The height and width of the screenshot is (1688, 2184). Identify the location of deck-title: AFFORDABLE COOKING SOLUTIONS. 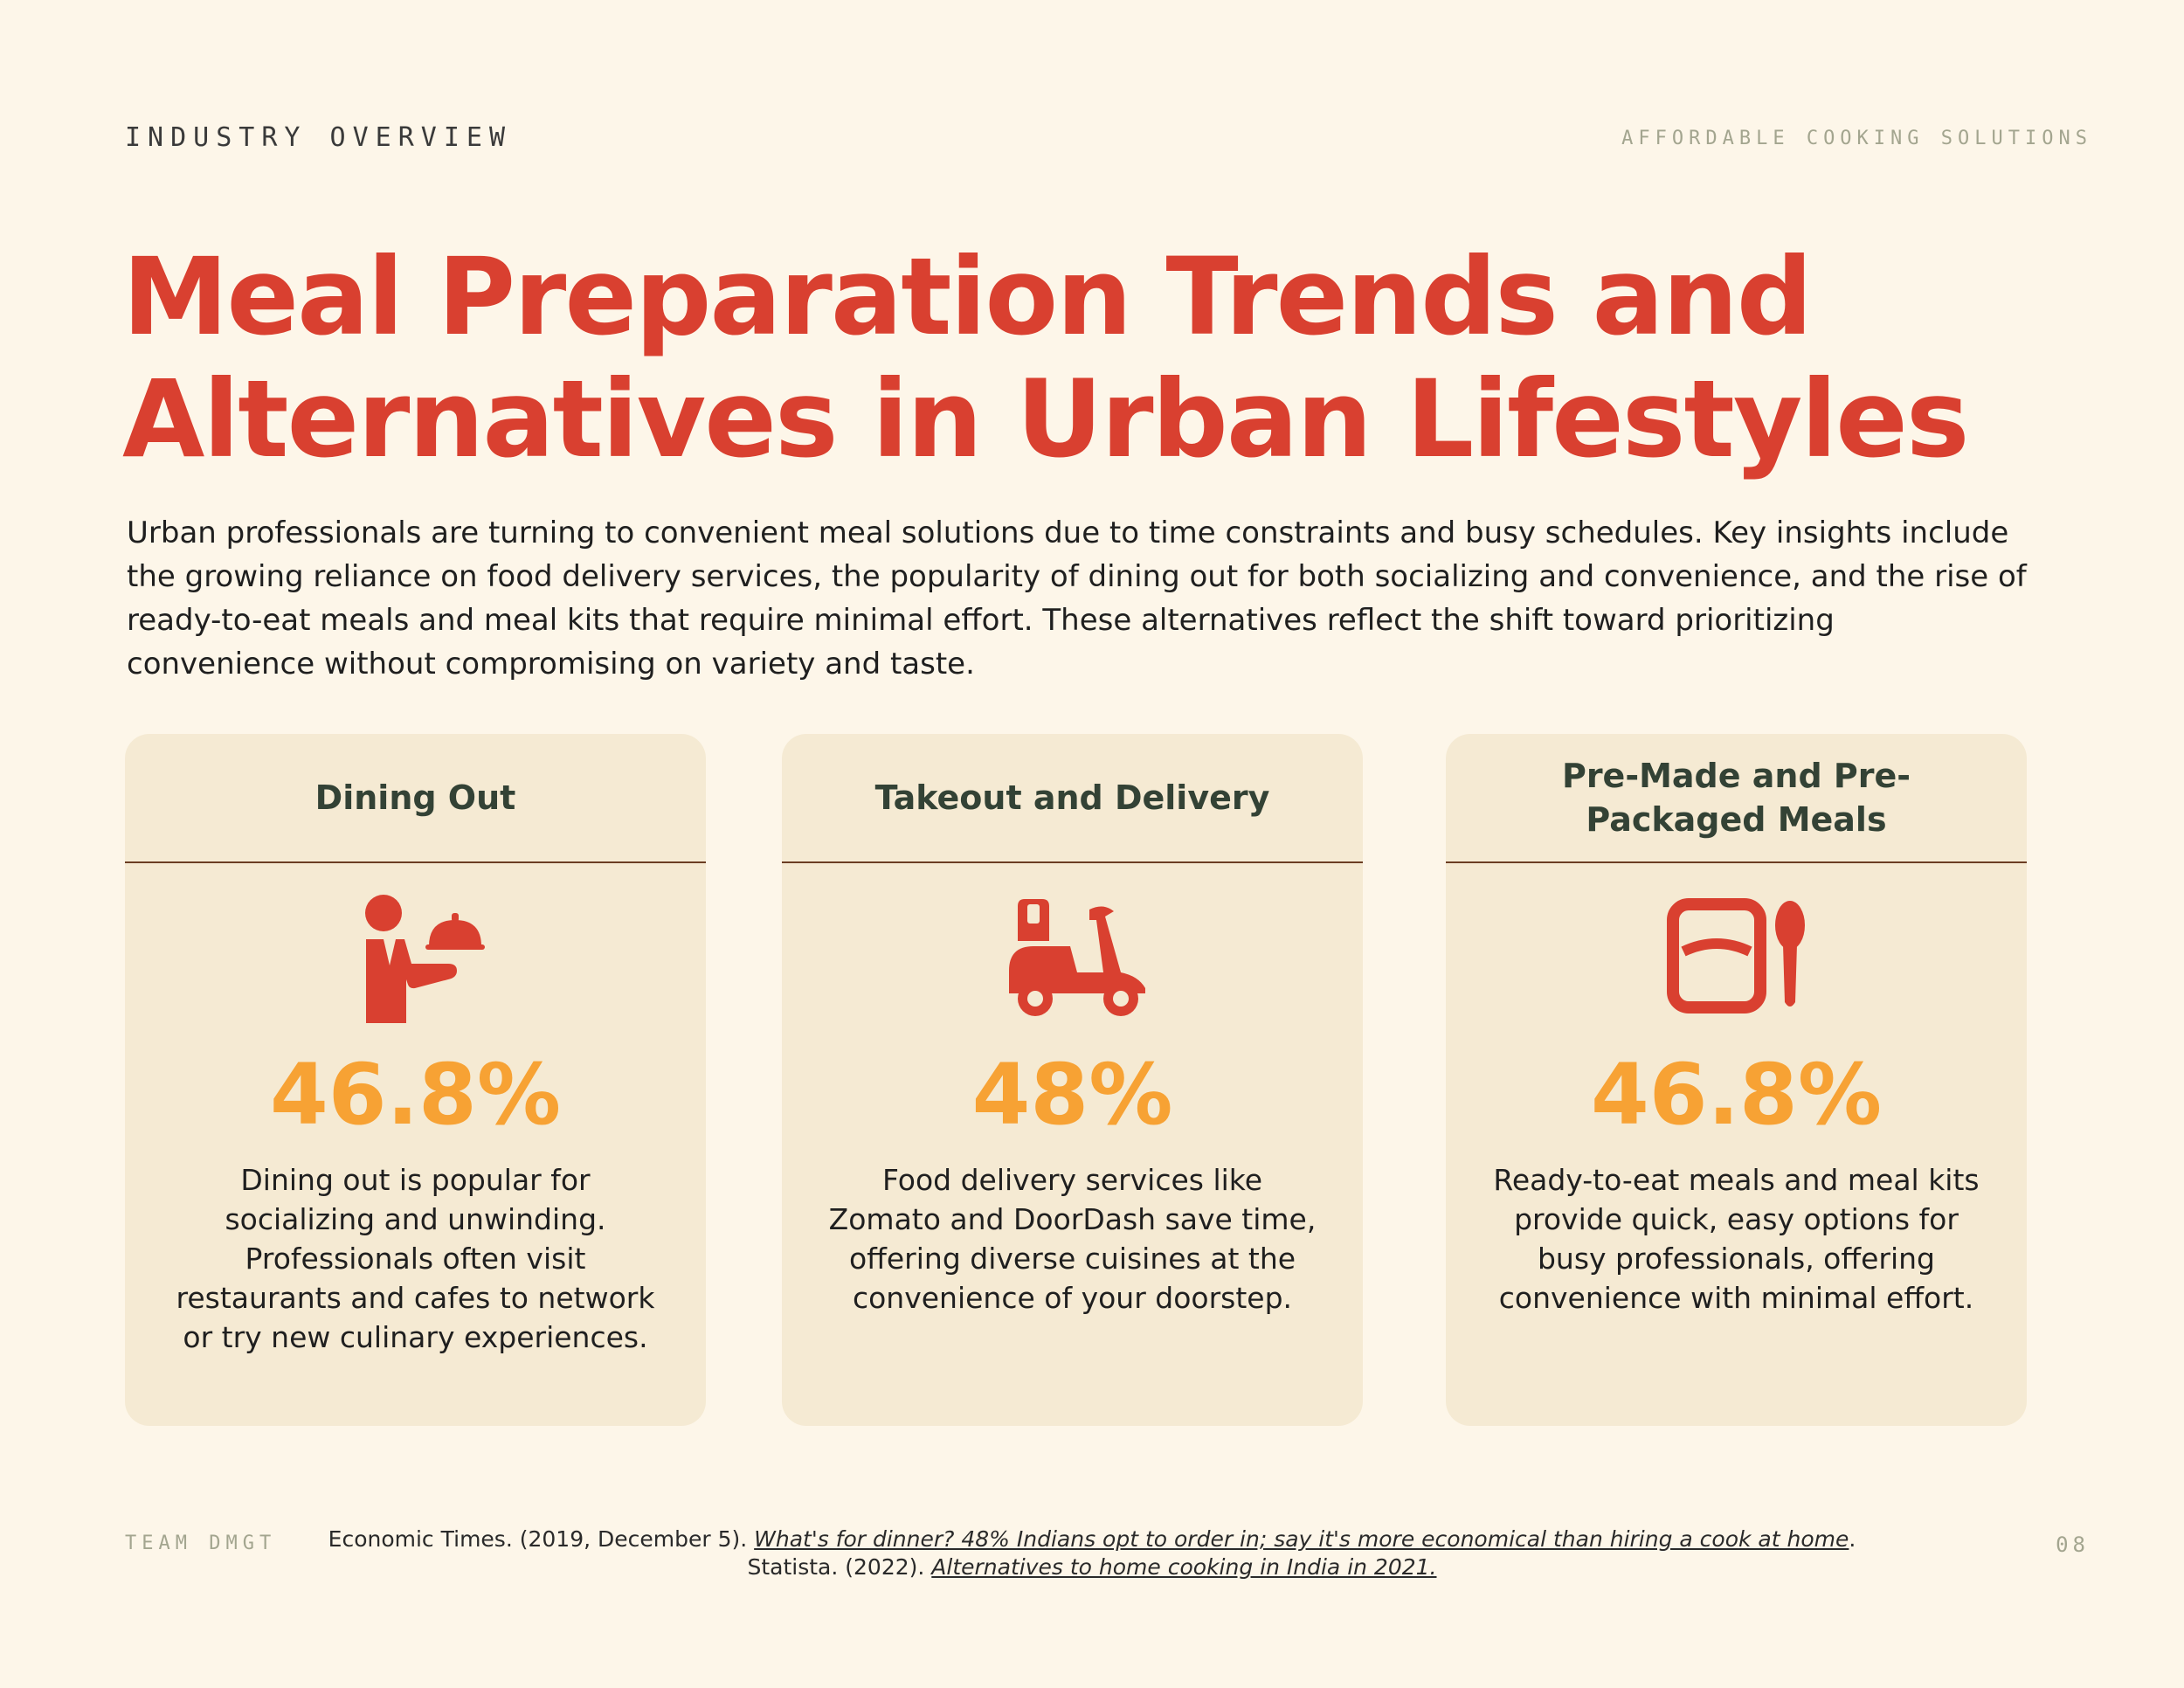
(1856, 138).